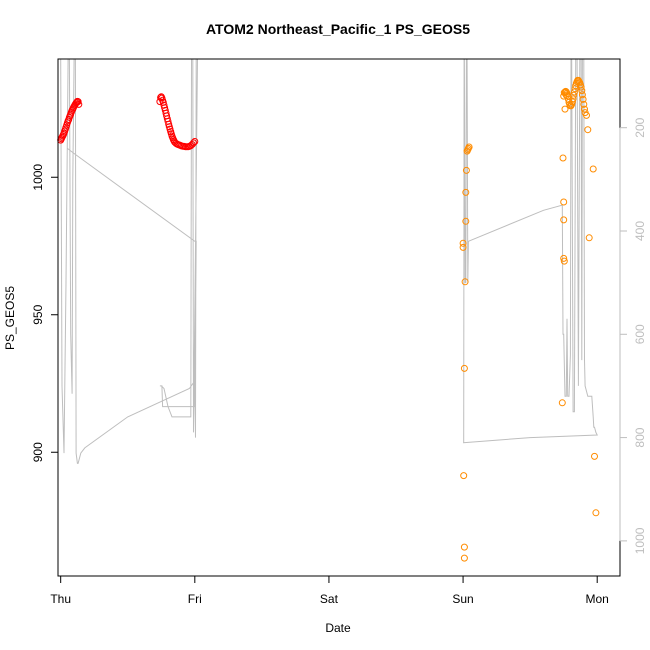 The height and width of the screenshot is (650, 650). Describe the element at coordinates (195, 599) in the screenshot. I see `x-tick-label: Fri` at that location.